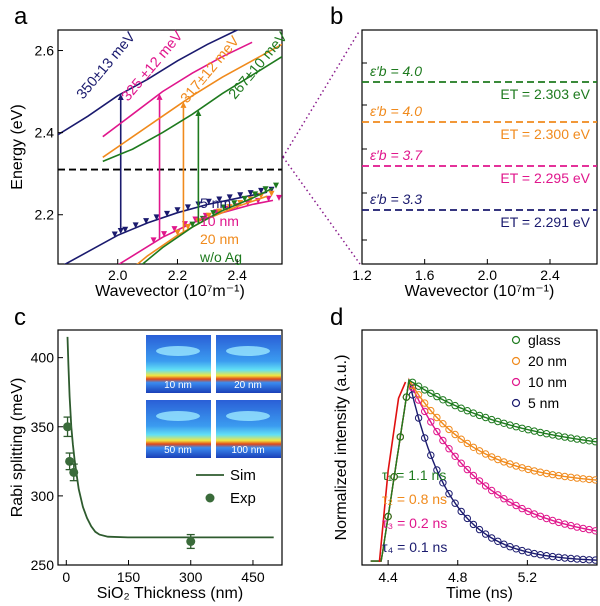 The width and height of the screenshot is (600, 606). Describe the element at coordinates (396, 199) in the screenshot. I see `permittivity-label: ε′b = 3.3` at that location.